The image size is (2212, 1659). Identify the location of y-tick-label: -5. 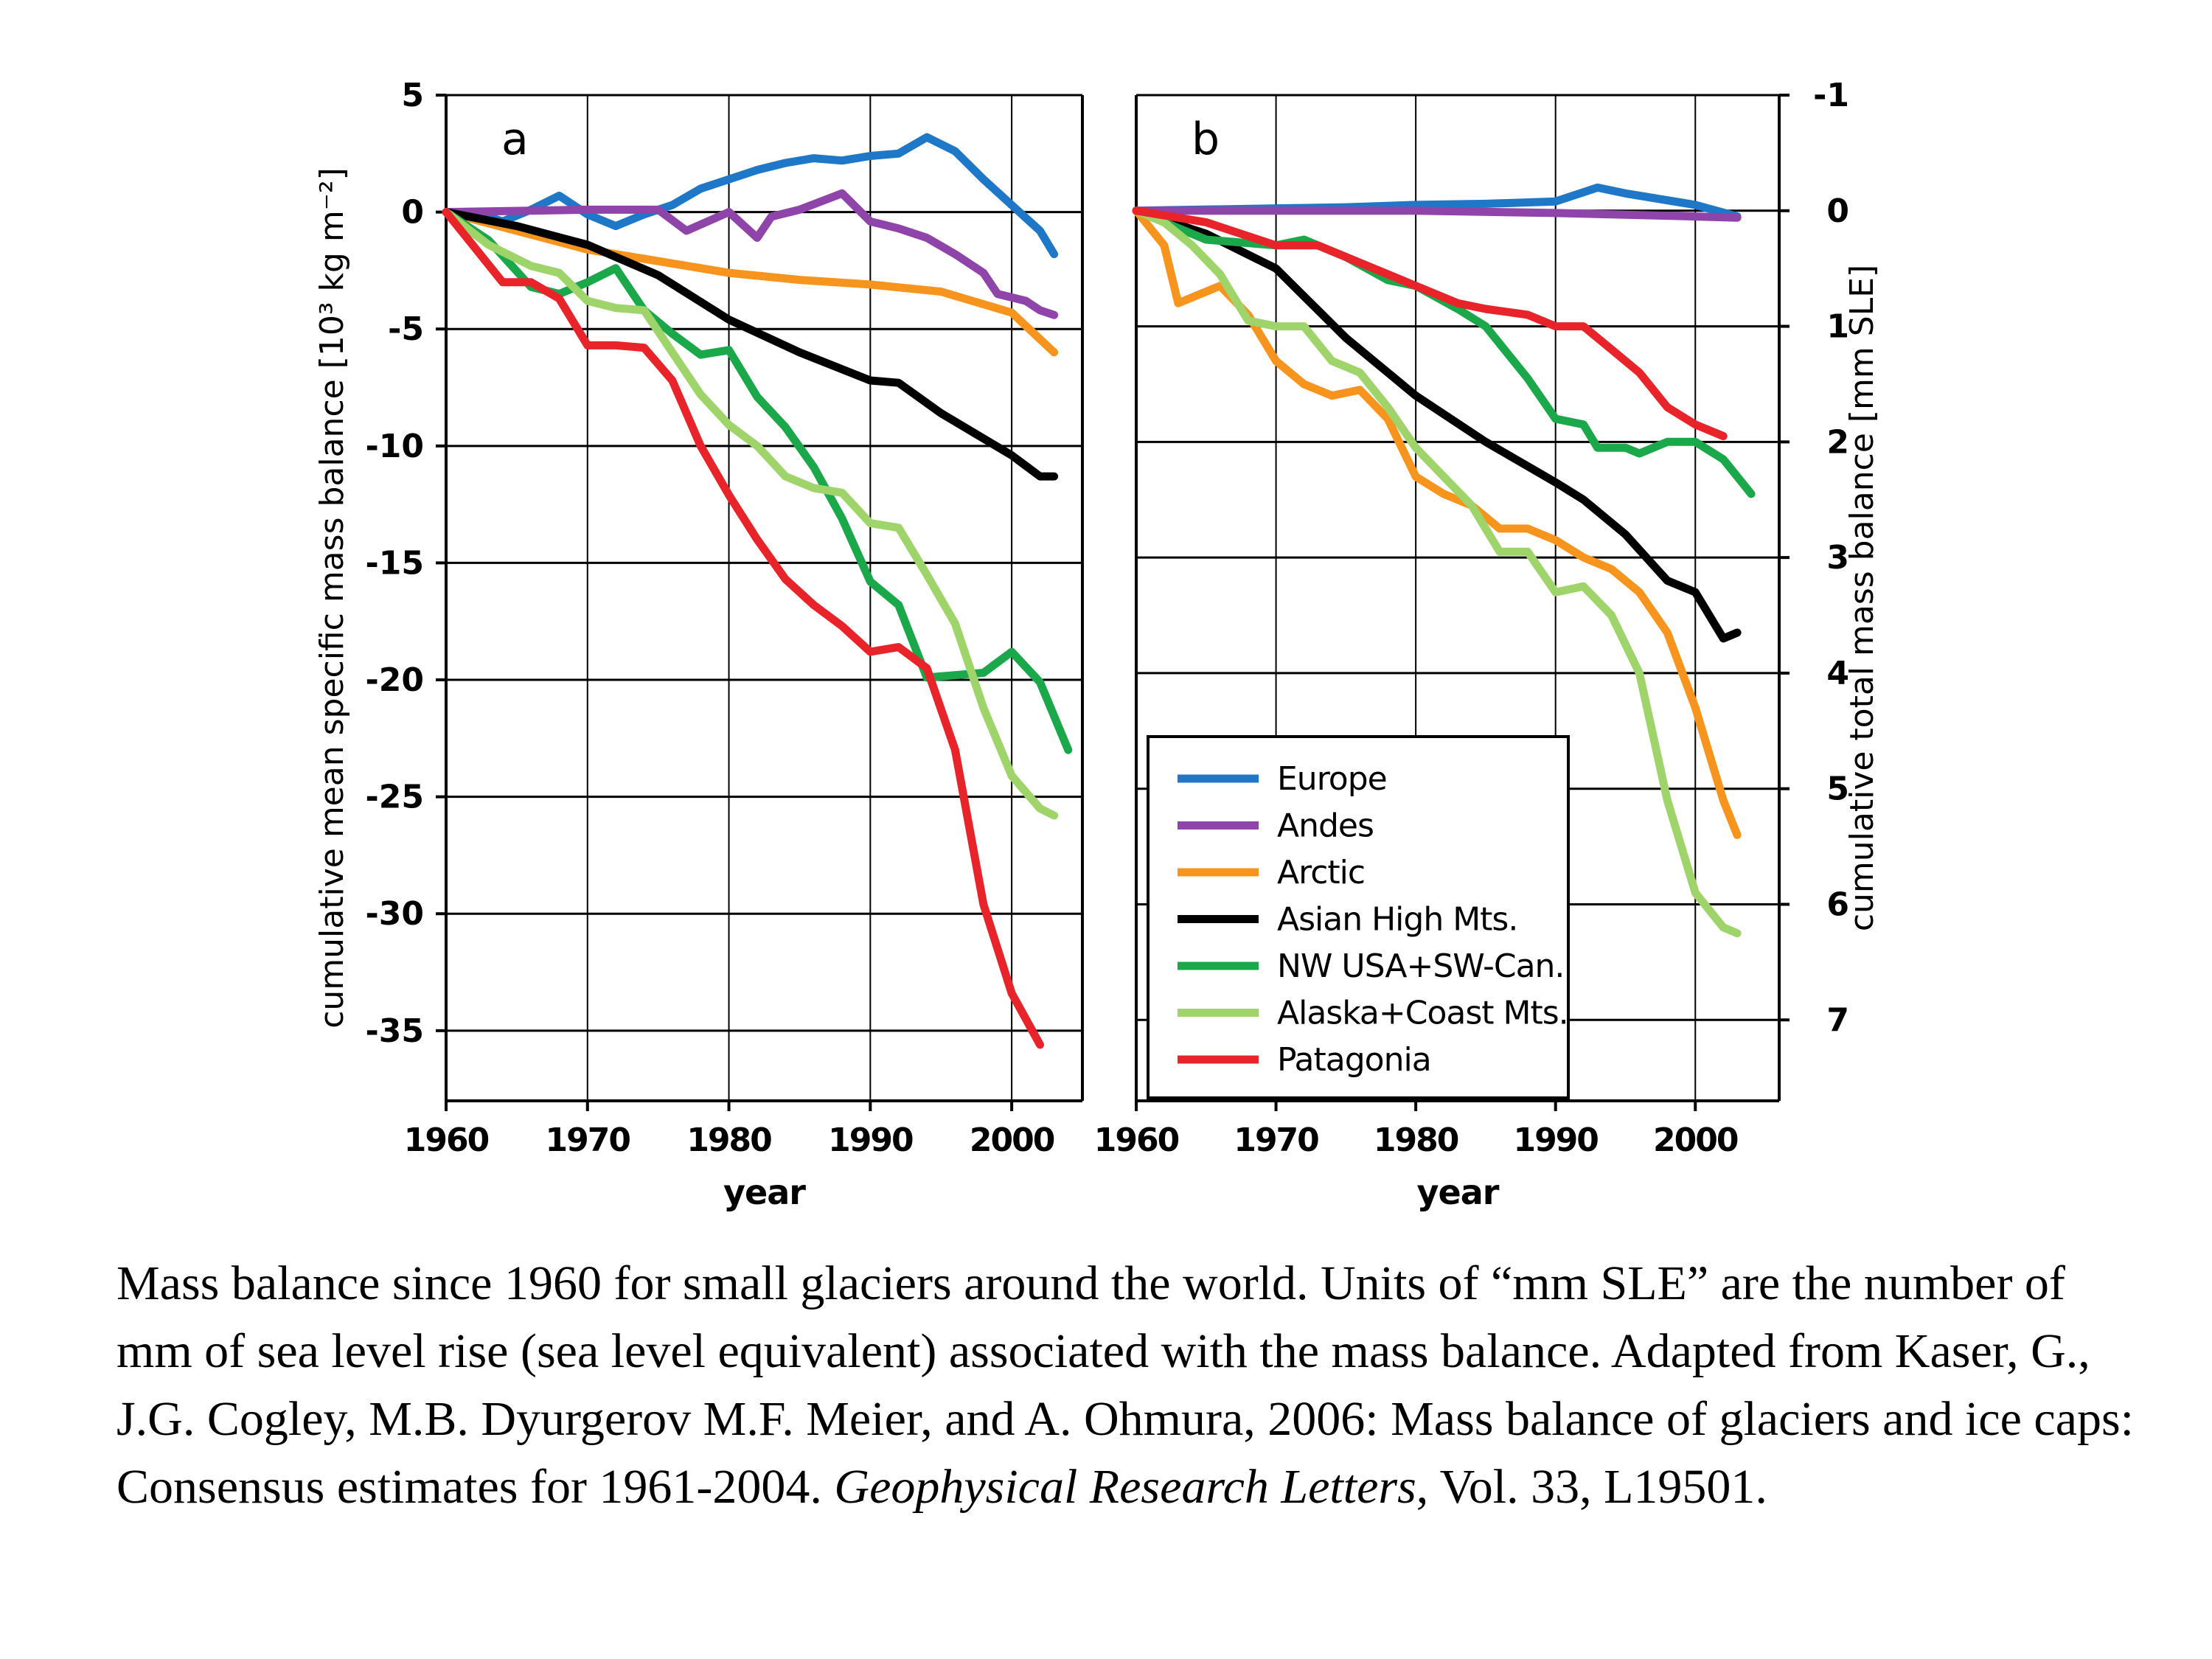
(406, 329).